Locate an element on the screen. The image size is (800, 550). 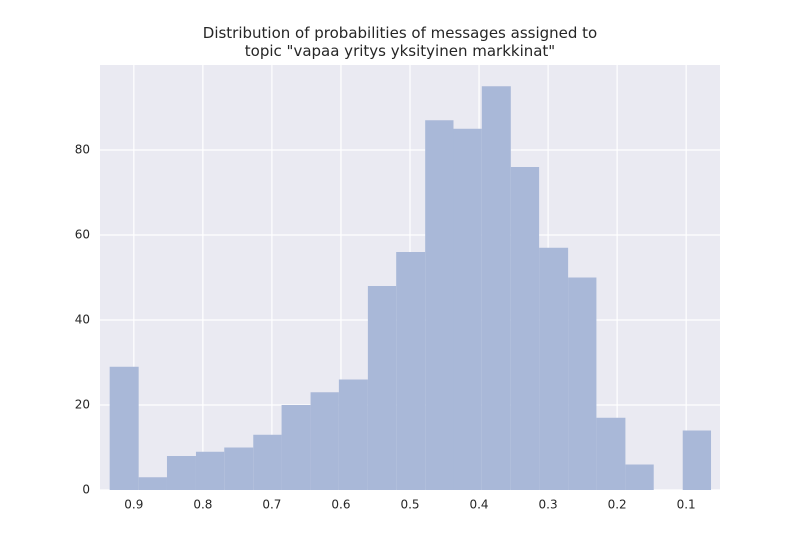
x-tick-label: 0.9 is located at coordinates (133, 505).